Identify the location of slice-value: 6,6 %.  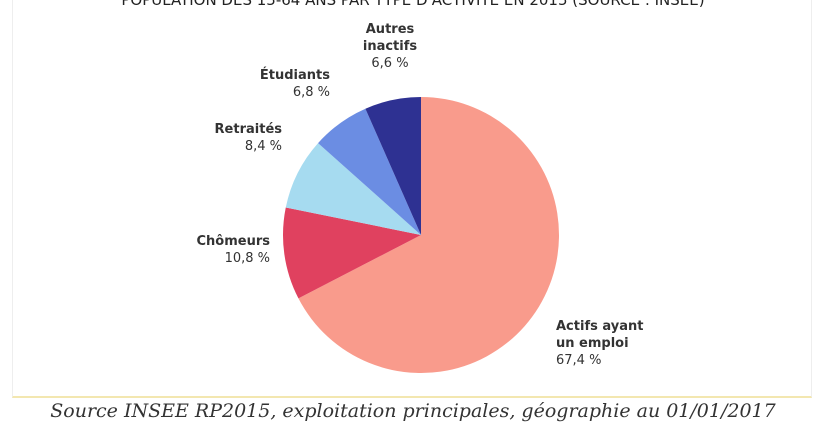
(390, 63).